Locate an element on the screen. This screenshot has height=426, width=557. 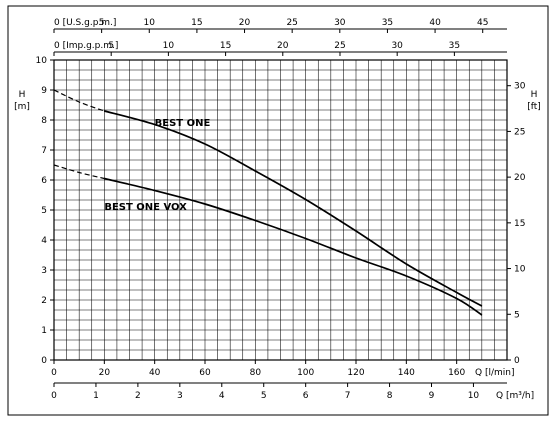
x-m3h-tick-label: 3 is located at coordinates (180, 396).